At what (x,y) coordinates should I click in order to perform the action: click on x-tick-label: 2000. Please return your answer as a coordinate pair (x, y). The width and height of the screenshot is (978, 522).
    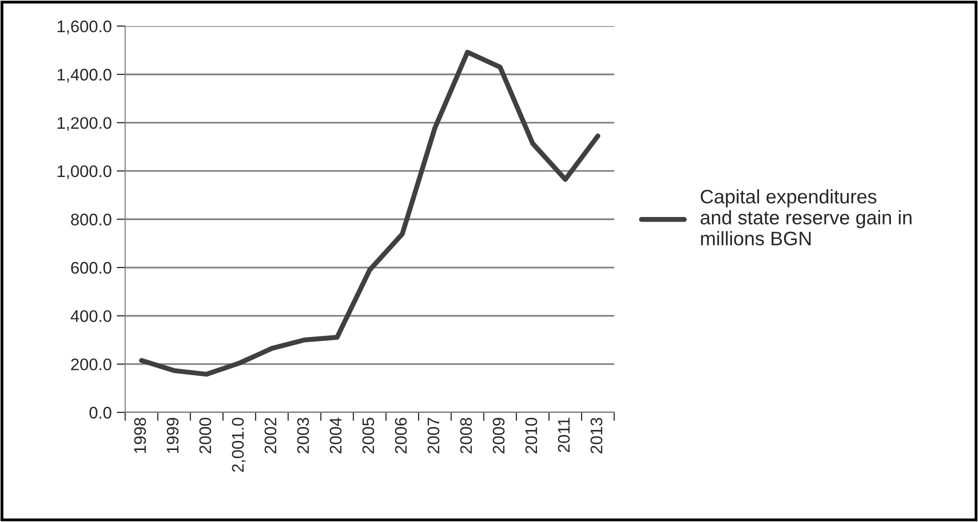
    Looking at the image, I should click on (205, 436).